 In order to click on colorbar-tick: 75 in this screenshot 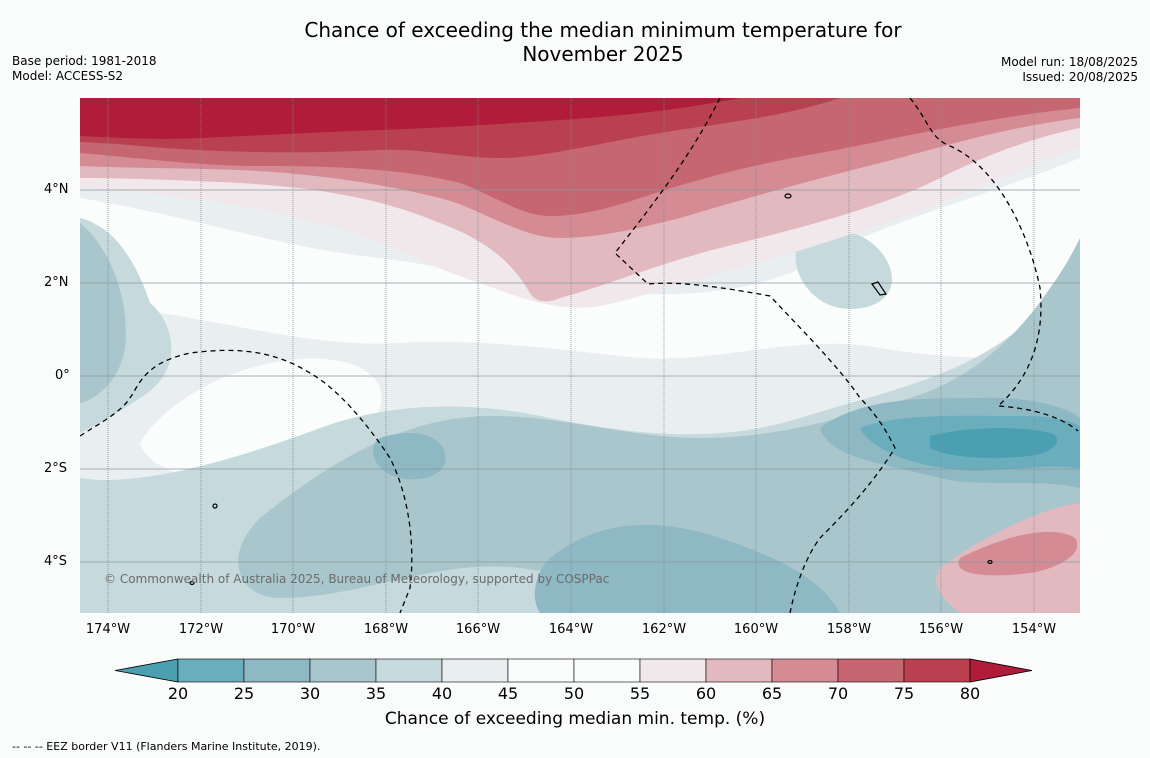, I will do `click(904, 693)`.